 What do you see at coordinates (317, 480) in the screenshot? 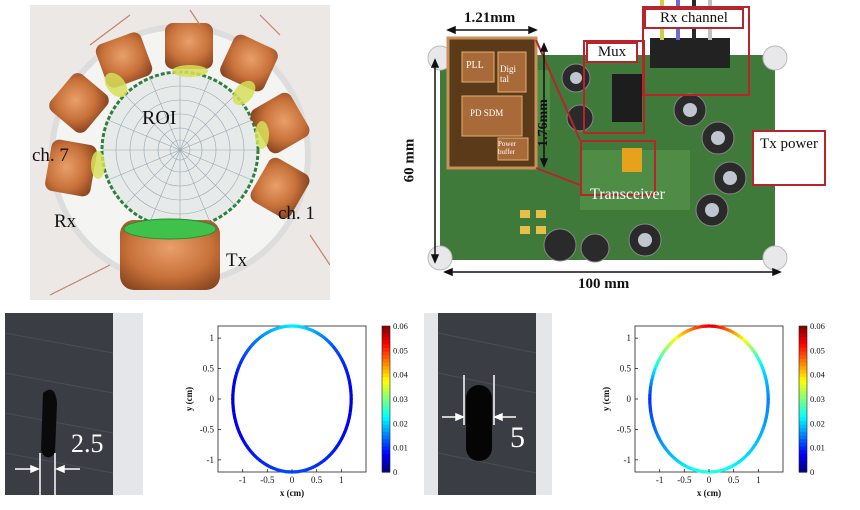
I see `x-tick-label: 0.5` at bounding box center [317, 480].